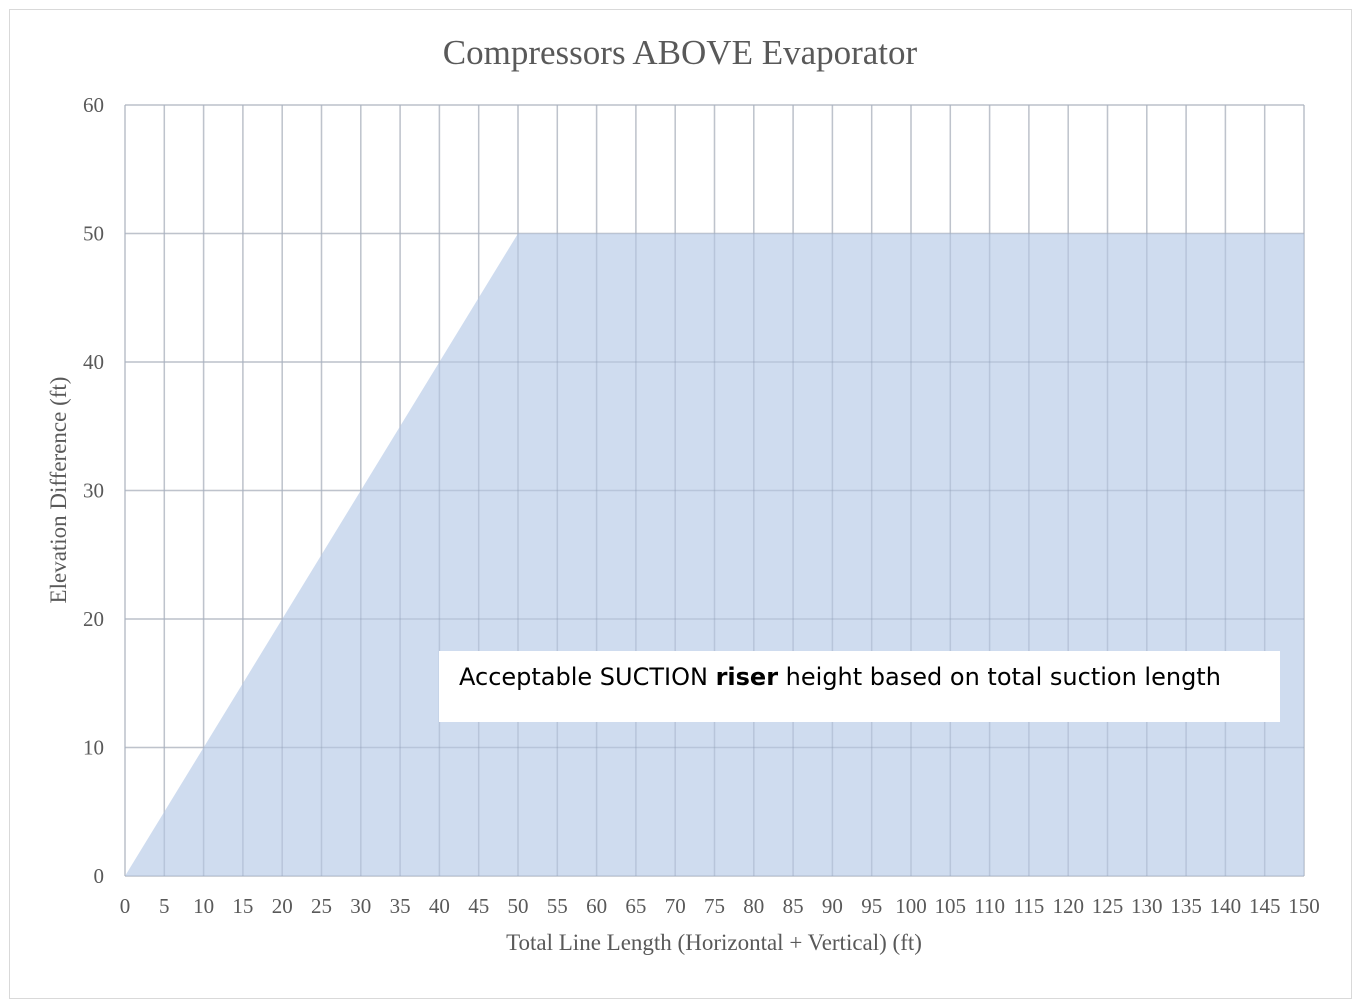 Image resolution: width=1353 pixels, height=999 pixels. I want to click on x-tick-label: 90, so click(832, 906).